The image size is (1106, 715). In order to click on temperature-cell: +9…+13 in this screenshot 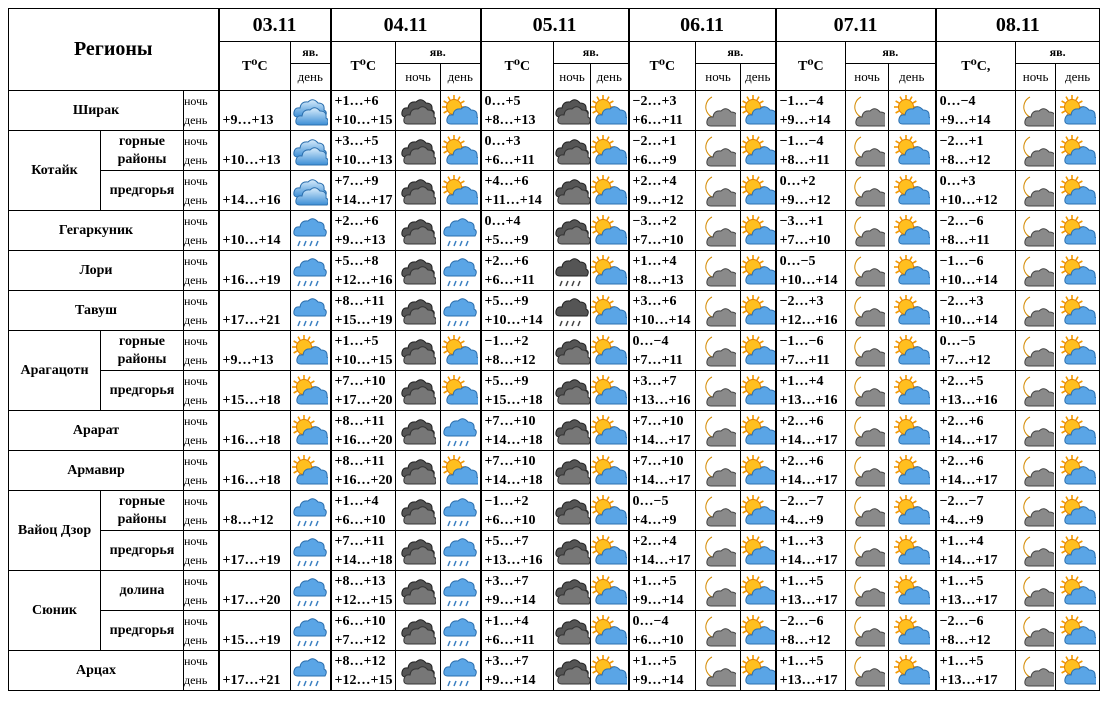, I will do `click(254, 110)`.